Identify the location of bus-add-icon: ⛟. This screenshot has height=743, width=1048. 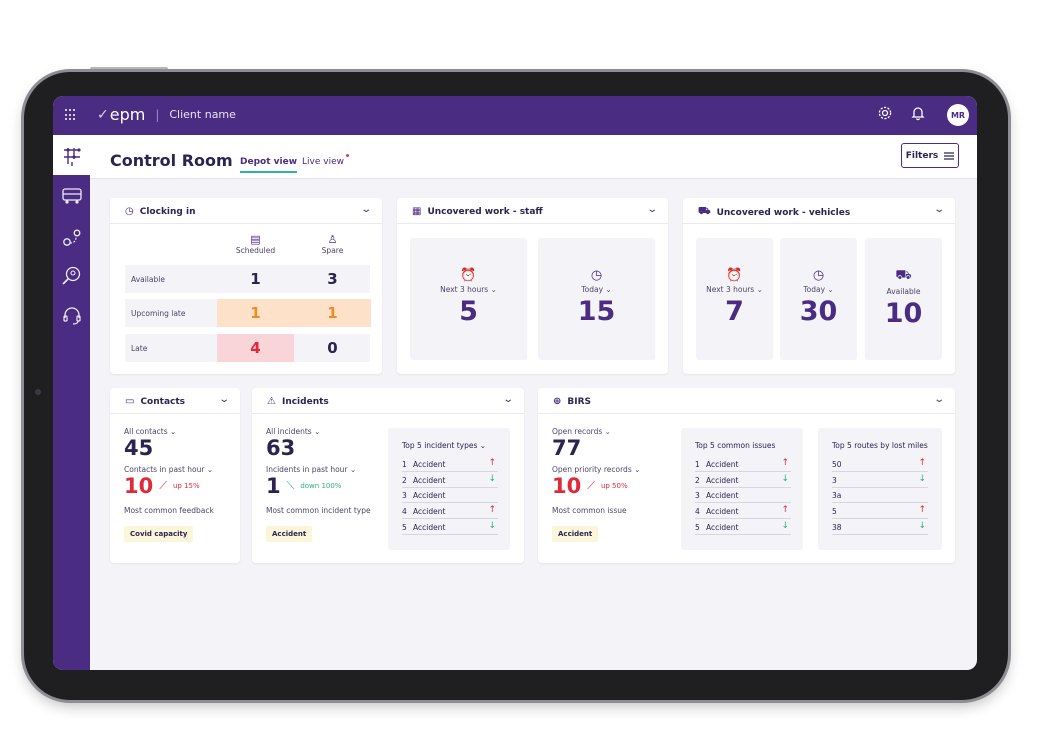
(903, 275).